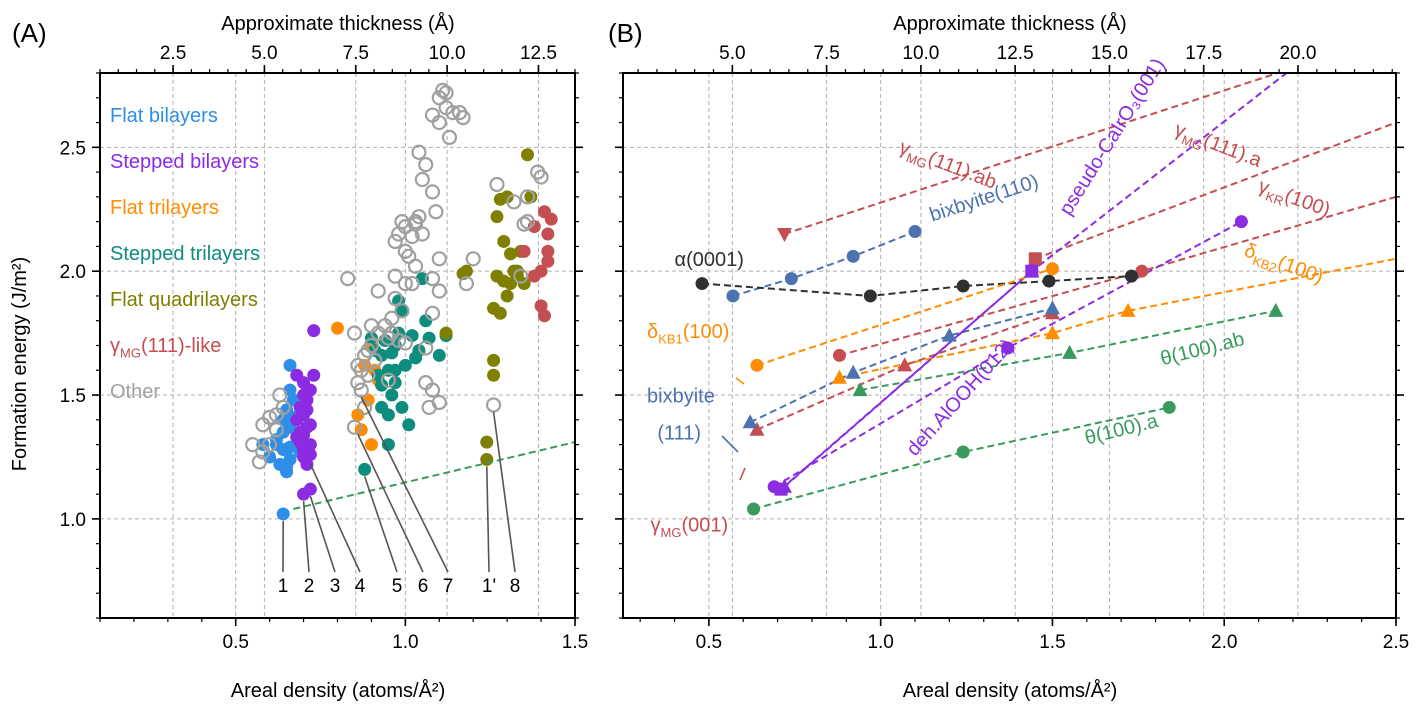 The width and height of the screenshot is (1426, 705). I want to click on panel-b-bixbyite-110-line, so click(824, 263).